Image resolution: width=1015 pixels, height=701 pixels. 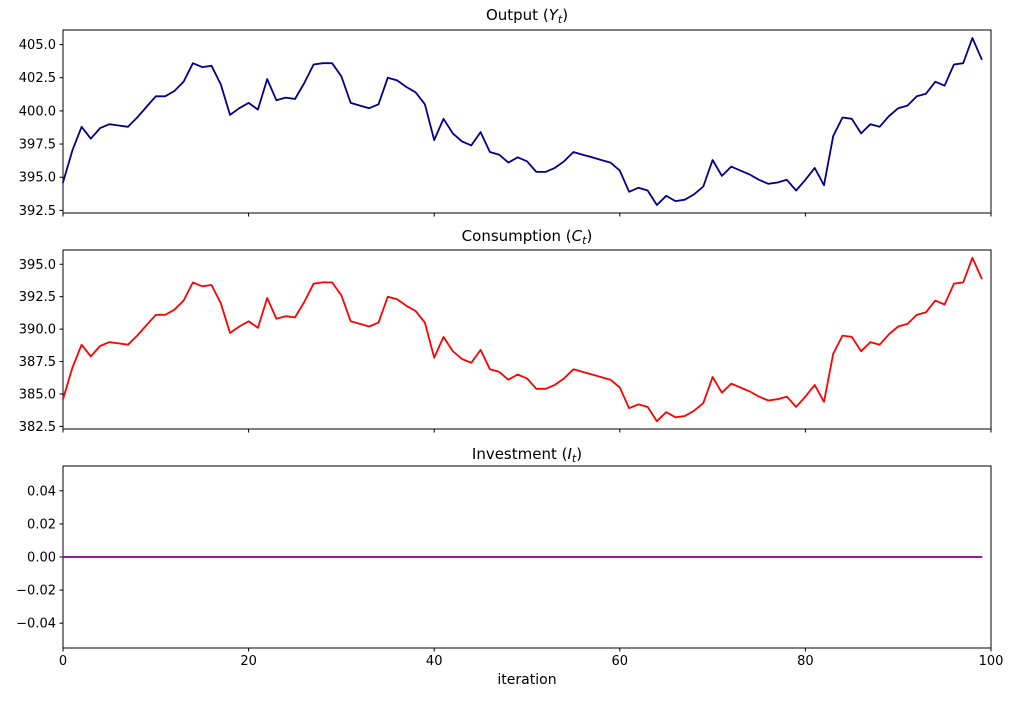 I want to click on y-tick-label: −0.02, so click(x=36, y=591).